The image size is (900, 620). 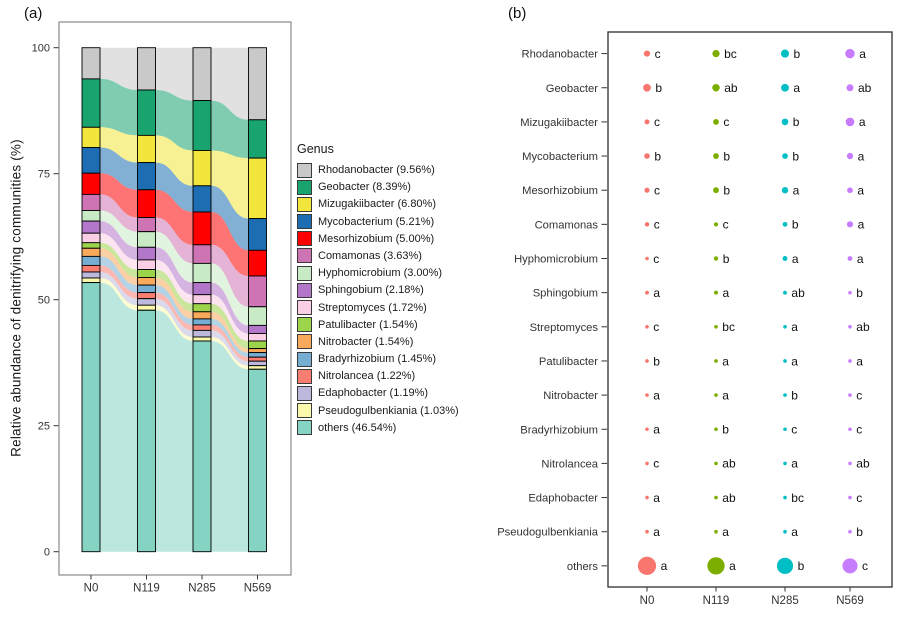 What do you see at coordinates (174, 217) in the screenshot?
I see `flow-ribbon-Mesorhizobium` at bounding box center [174, 217].